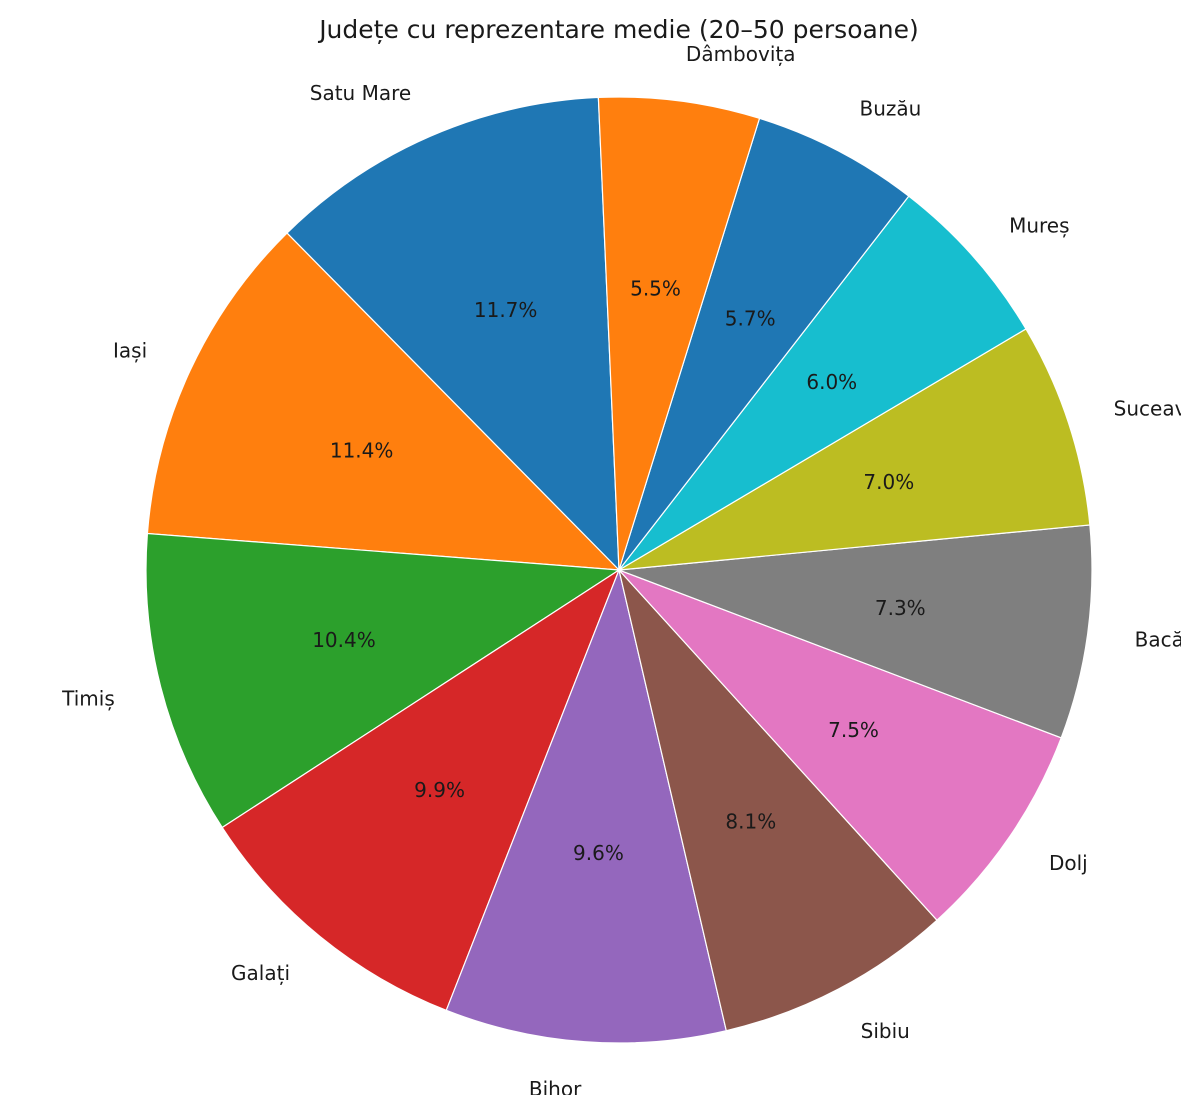 Image resolution: width=1181 pixels, height=1095 pixels. Describe the element at coordinates (1039, 226) in the screenshot. I see `category-label-mures: Mureș` at that location.